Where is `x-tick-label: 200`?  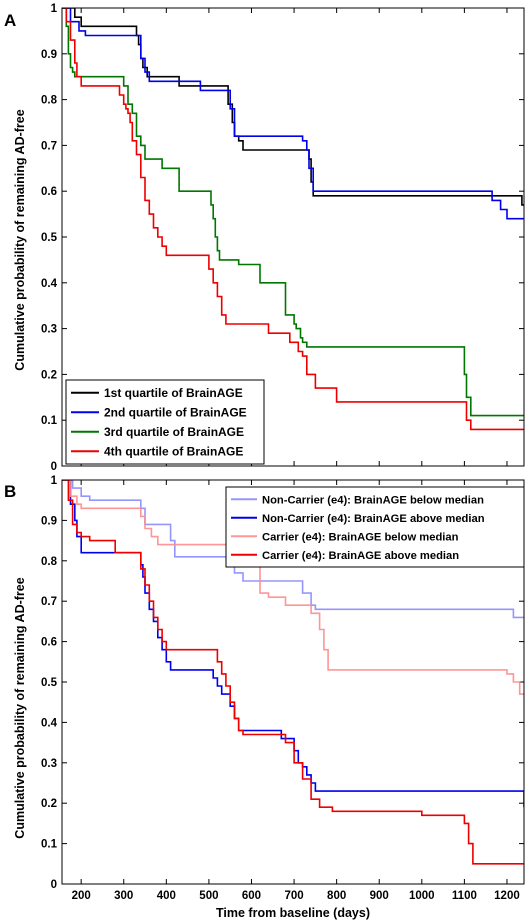
x-tick-label: 200 is located at coordinates (81, 896).